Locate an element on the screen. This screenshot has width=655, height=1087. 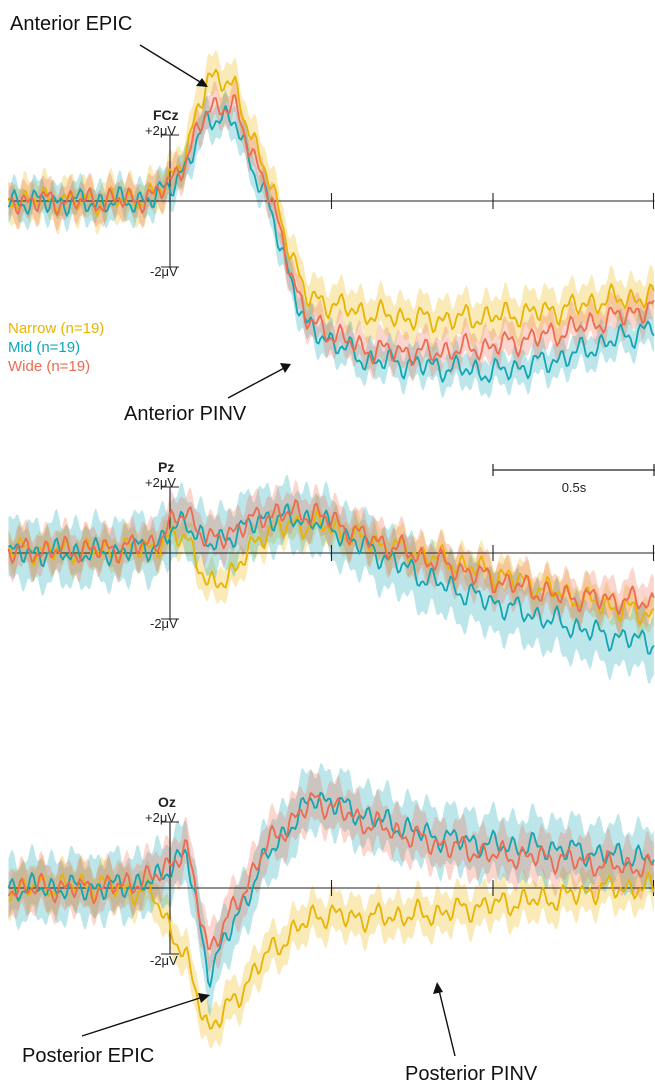
legend-mid: Mid (n=19) is located at coordinates (44, 347).